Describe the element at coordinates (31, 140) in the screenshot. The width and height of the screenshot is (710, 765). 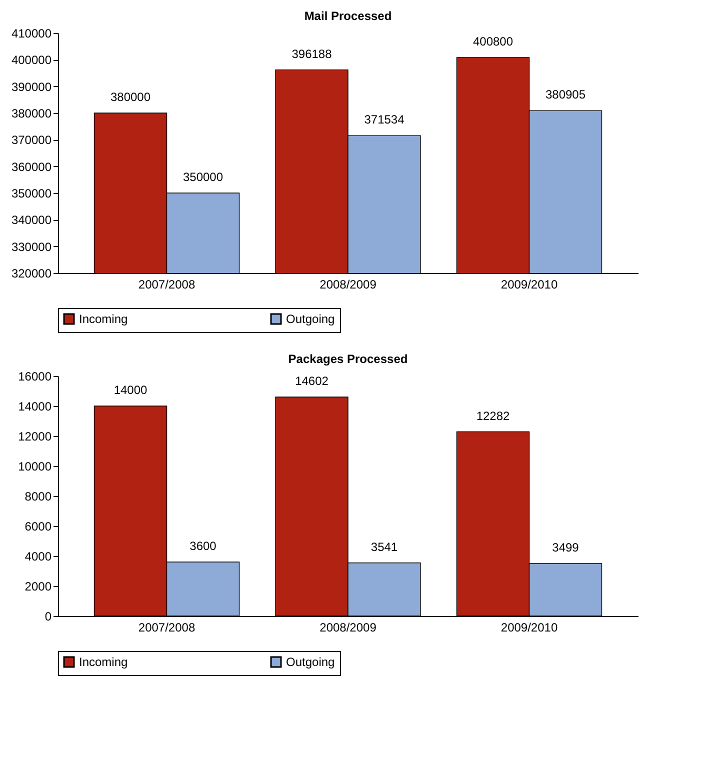
I see `y-tick-label: 370000` at that location.